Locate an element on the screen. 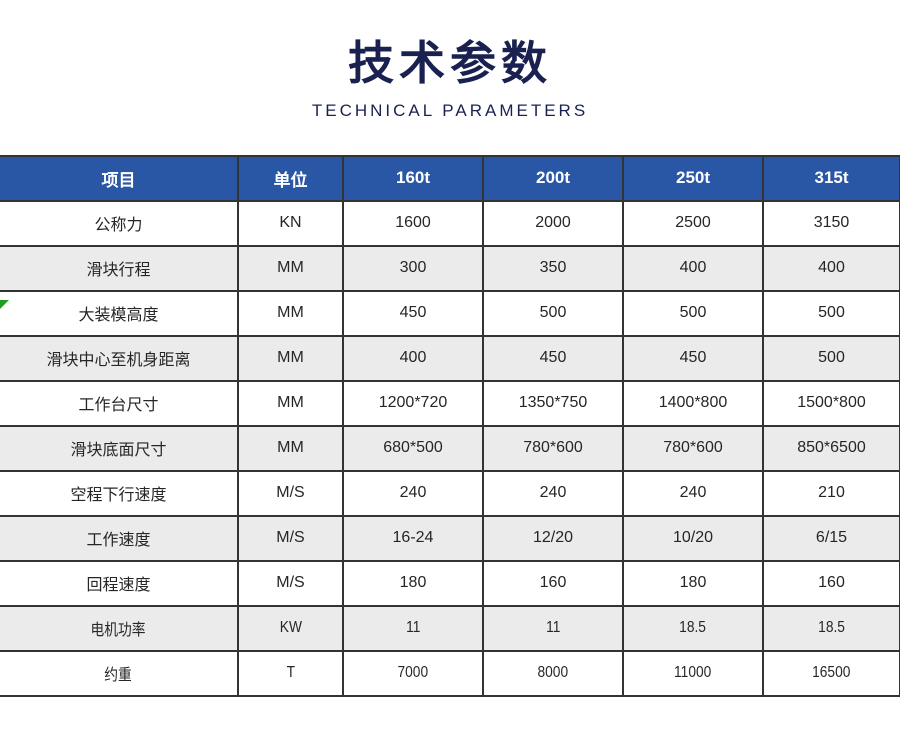 The height and width of the screenshot is (756, 900). header-cell-text: 项目 is located at coordinates (118, 180).